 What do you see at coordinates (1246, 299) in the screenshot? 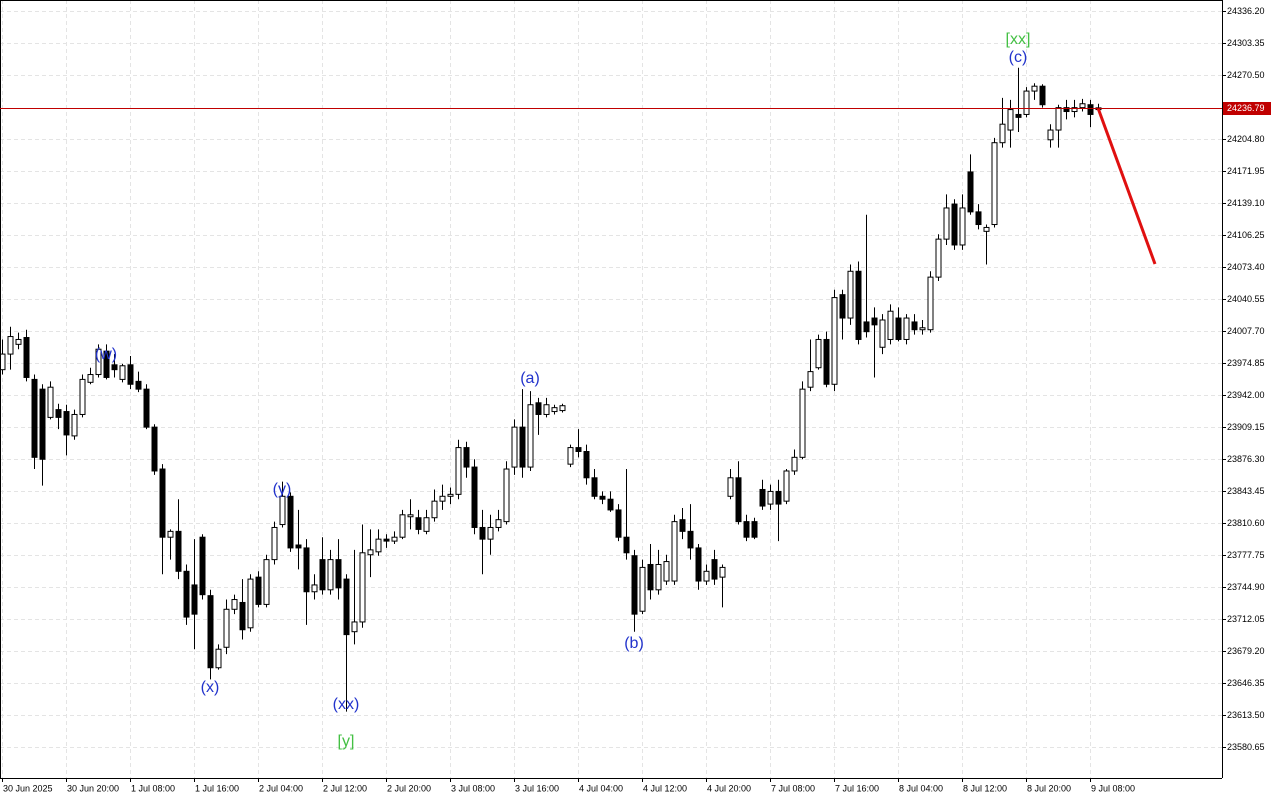
I see `y-tick-label: 24040.55` at bounding box center [1246, 299].